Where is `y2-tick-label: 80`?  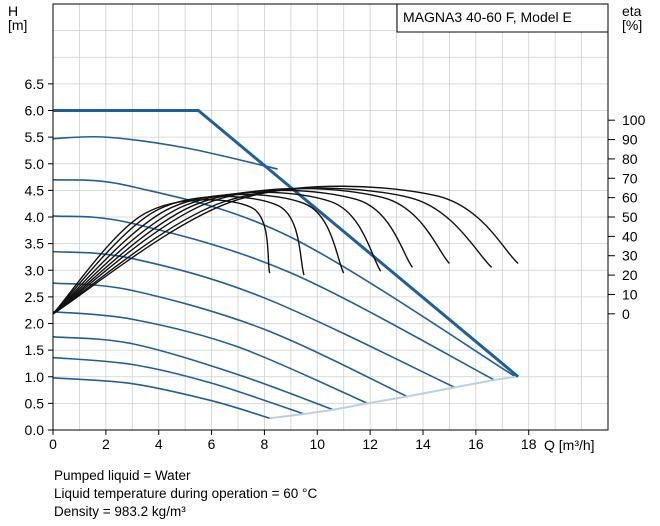 y2-tick-label: 80 is located at coordinates (630, 159).